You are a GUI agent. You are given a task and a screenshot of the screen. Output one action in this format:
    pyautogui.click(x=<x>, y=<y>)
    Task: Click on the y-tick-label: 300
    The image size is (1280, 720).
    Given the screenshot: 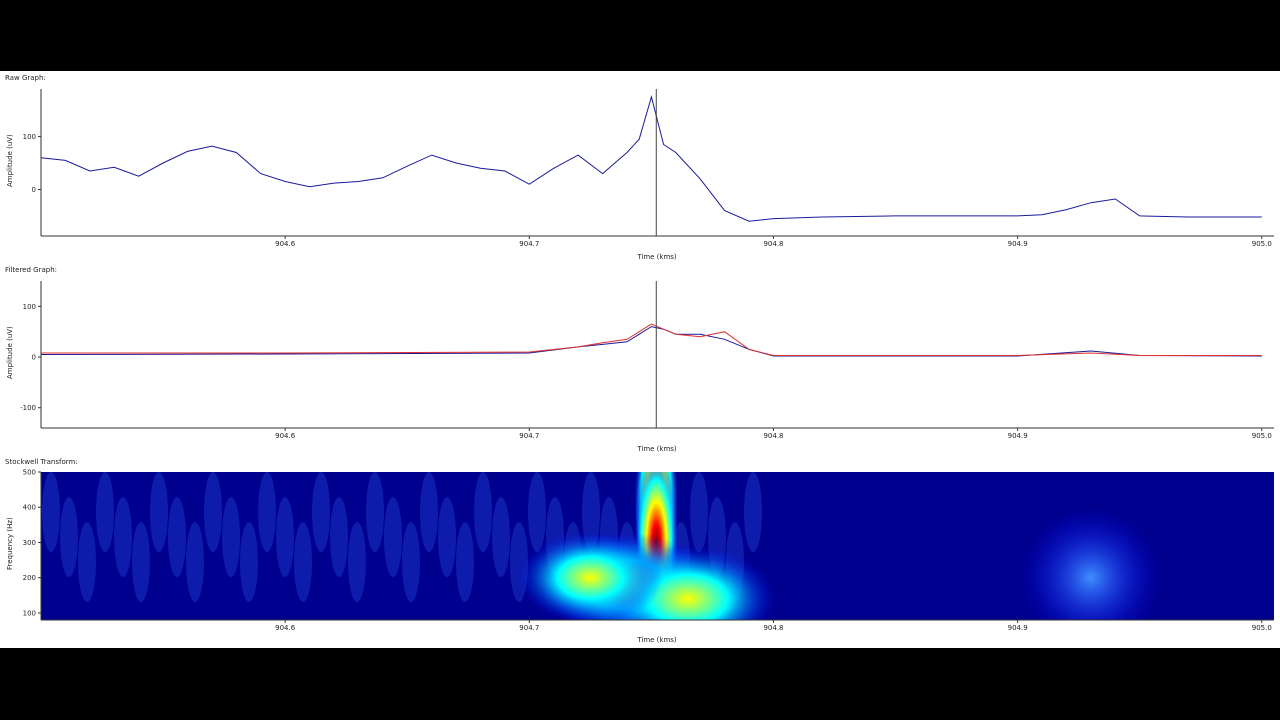 What is the action you would take?
    pyautogui.click(x=29, y=543)
    